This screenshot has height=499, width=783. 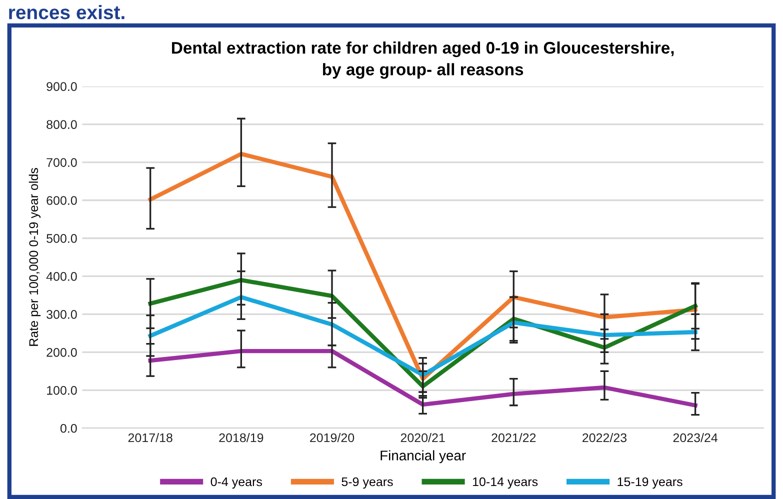 What do you see at coordinates (367, 483) in the screenshot?
I see `legend-label: 5-9 years` at bounding box center [367, 483].